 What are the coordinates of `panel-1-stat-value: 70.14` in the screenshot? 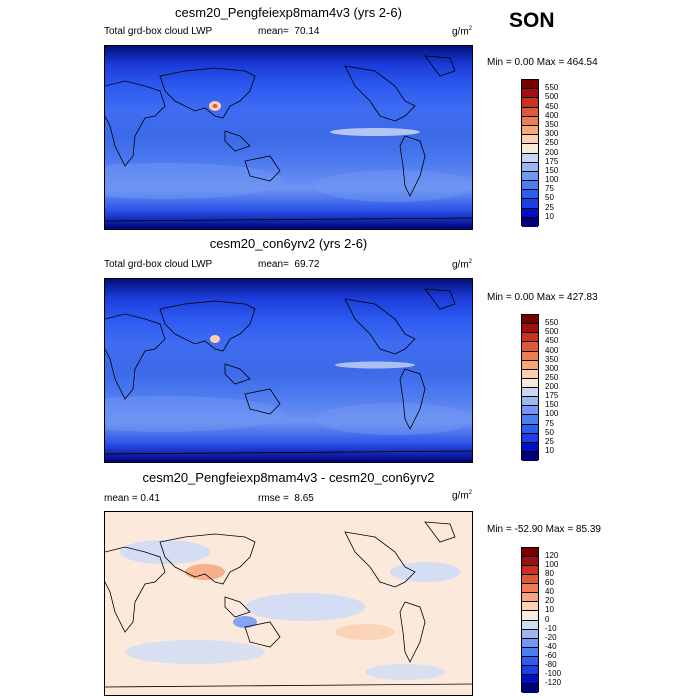 It's located at (307, 31).